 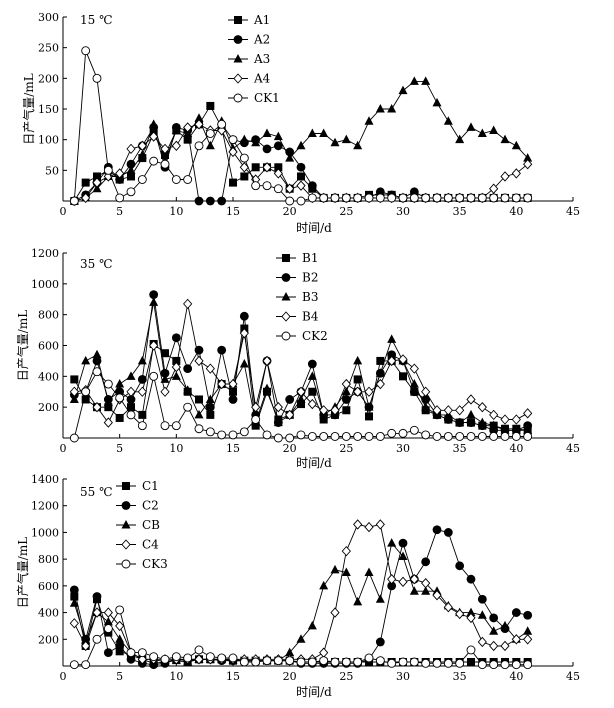 What do you see at coordinates (261, 20) in the screenshot?
I see `legend-label: A1` at bounding box center [261, 20].